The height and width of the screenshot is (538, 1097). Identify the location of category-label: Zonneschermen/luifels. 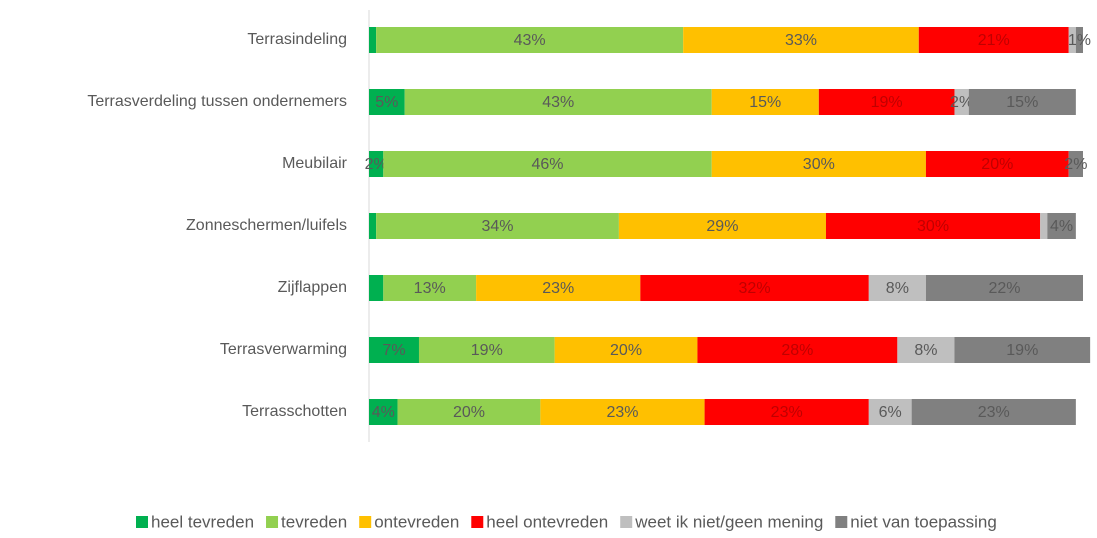
(266, 225).